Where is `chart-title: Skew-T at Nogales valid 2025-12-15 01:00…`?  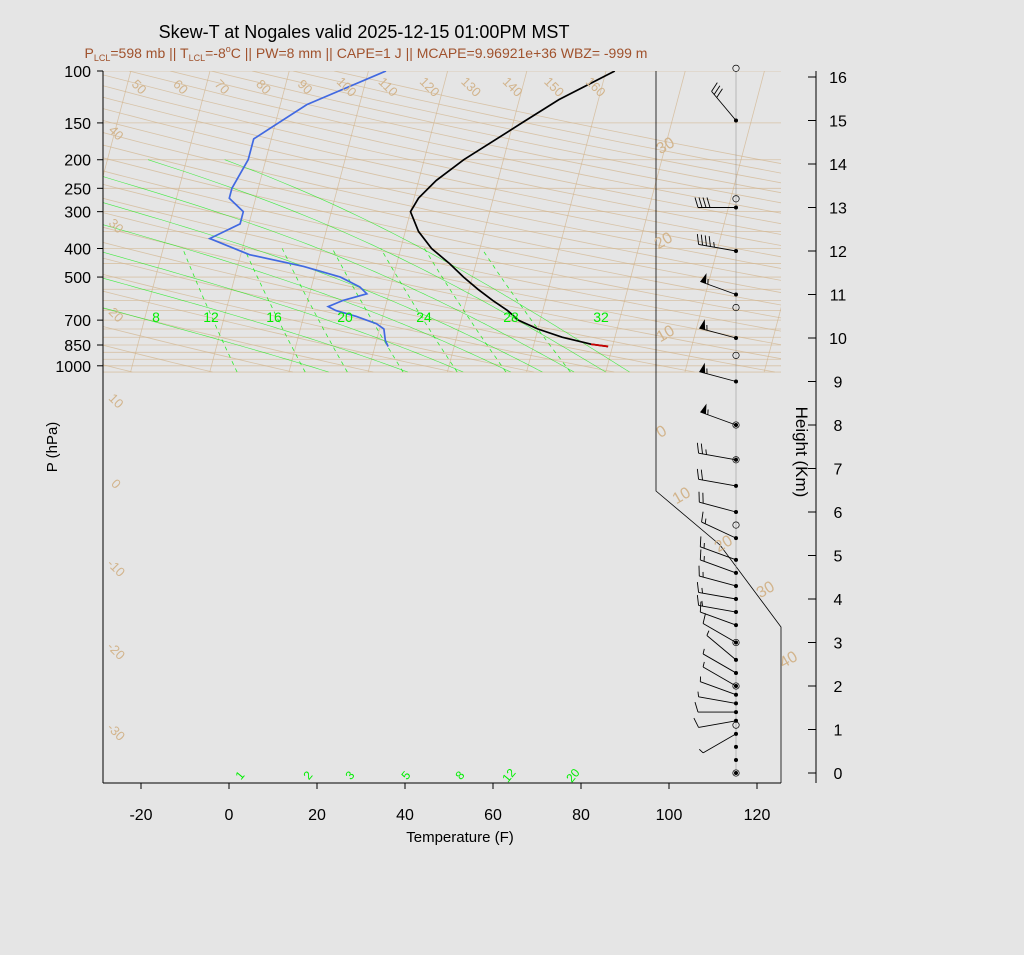 chart-title: Skew-T at Nogales valid 2025-12-15 01:00… is located at coordinates (364, 32).